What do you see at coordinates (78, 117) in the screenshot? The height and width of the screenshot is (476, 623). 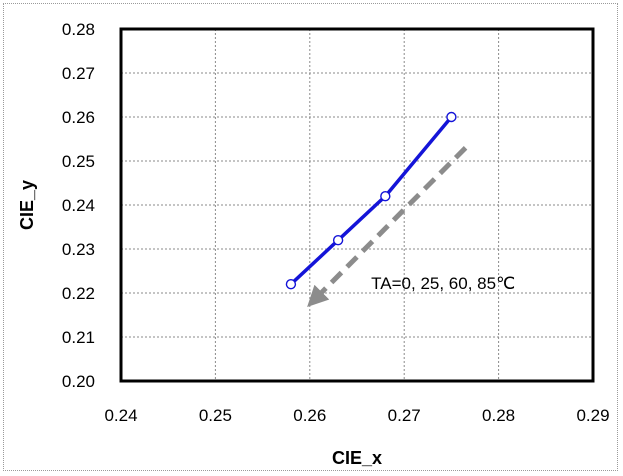 I see `y-tick-label: 0.26` at bounding box center [78, 117].